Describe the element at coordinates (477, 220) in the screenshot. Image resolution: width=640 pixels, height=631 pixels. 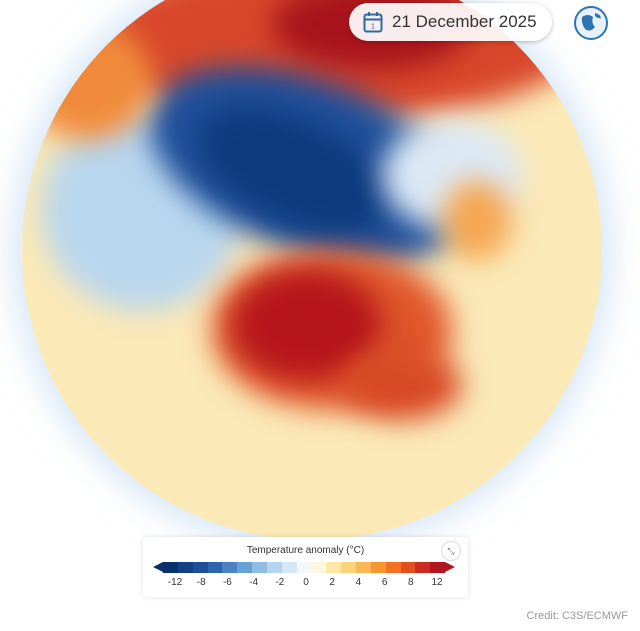
I see `warm-anomaly-northeast` at that location.